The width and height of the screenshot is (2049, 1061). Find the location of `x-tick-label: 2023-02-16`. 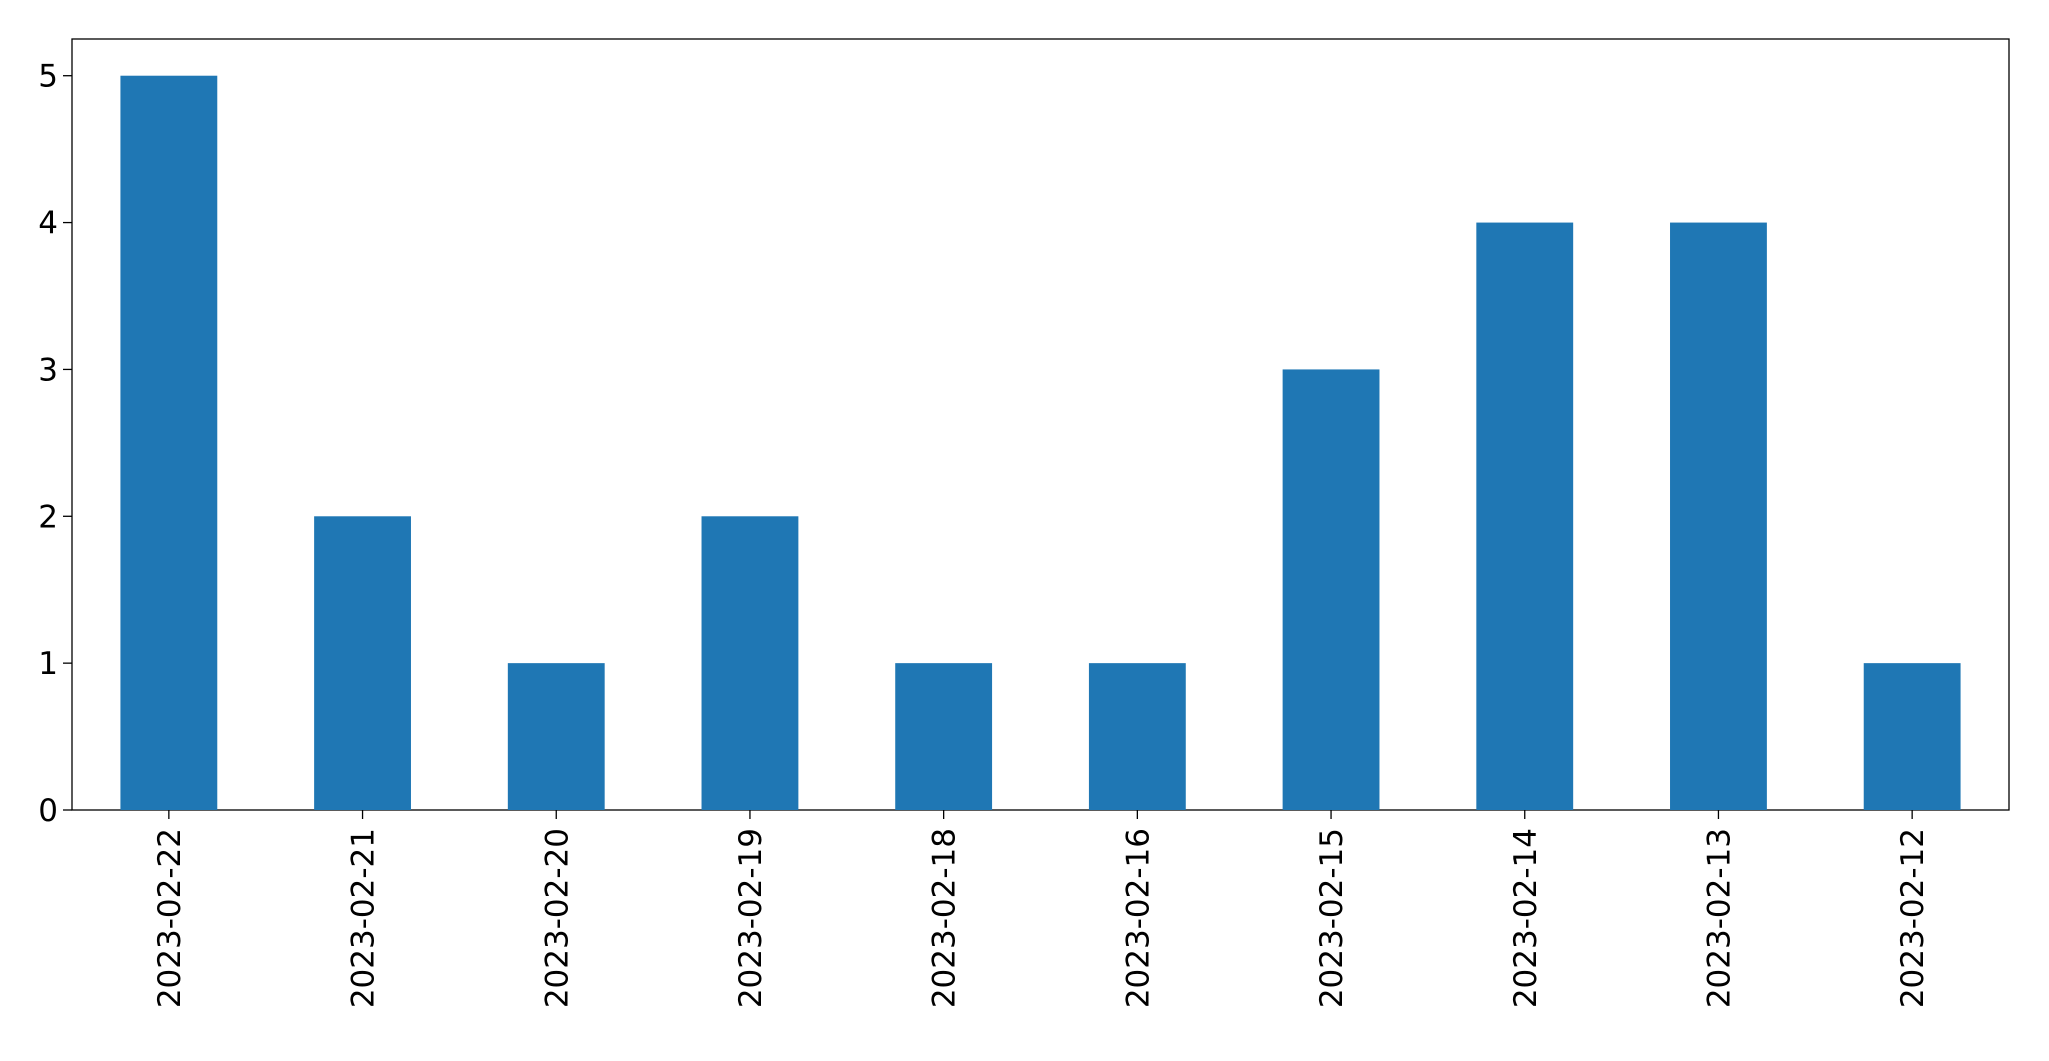

x-tick-label: 2023-02-16 is located at coordinates (1138, 918).